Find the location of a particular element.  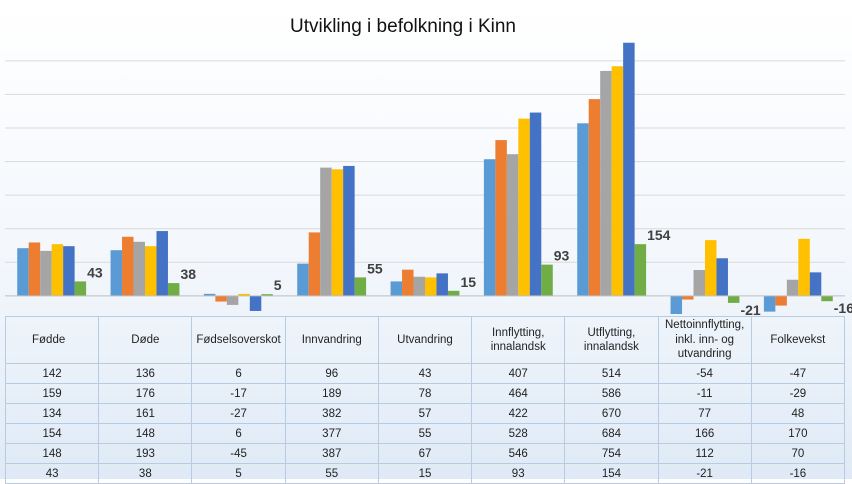

data-label-fodselsoverskot: 5 is located at coordinates (278, 285).